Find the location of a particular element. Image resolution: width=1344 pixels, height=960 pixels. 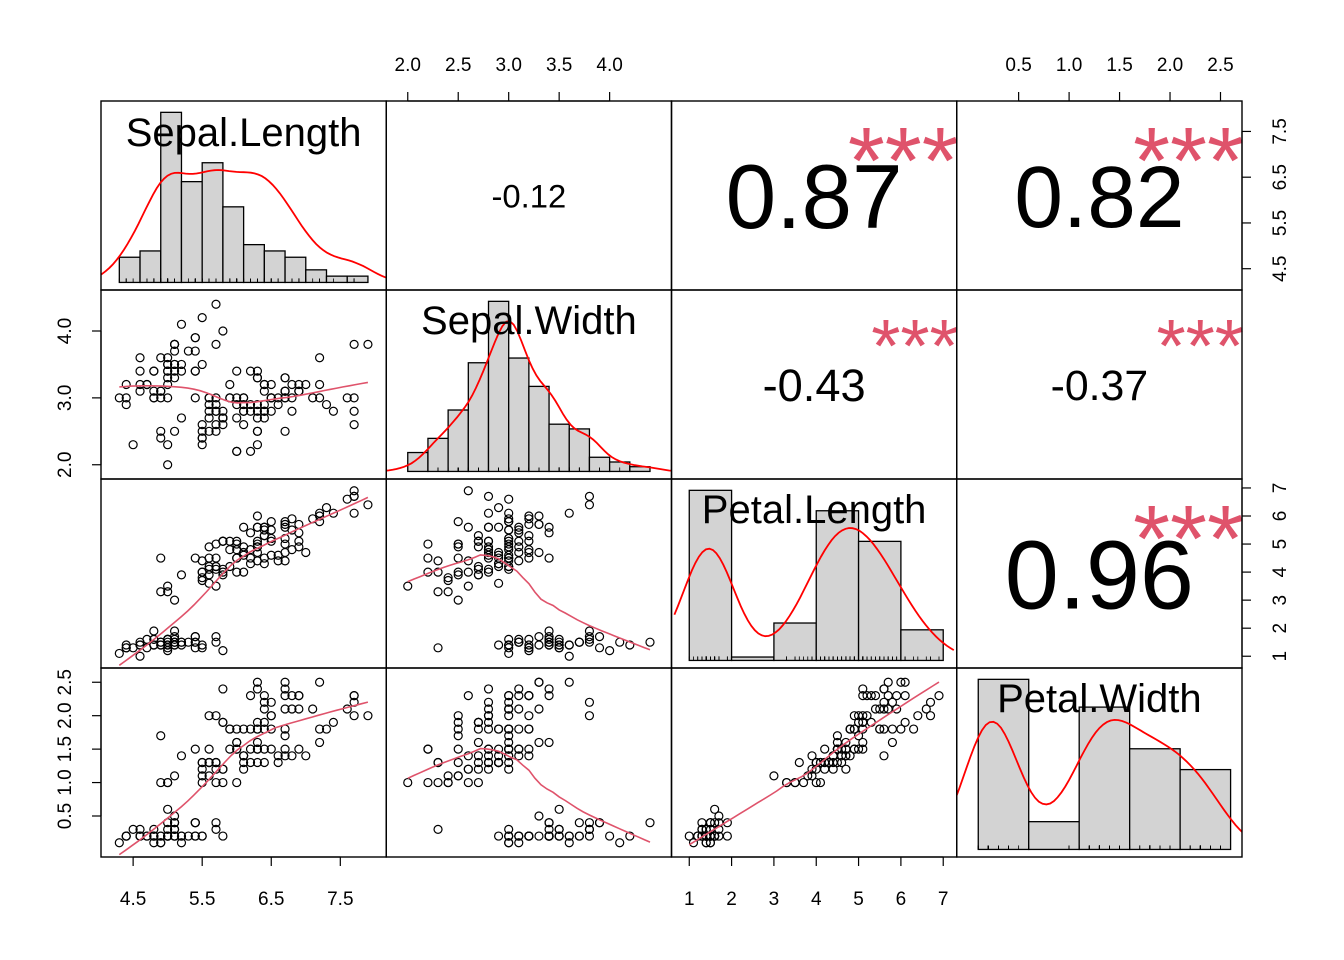

tick-label: 4.0 is located at coordinates (609, 65).